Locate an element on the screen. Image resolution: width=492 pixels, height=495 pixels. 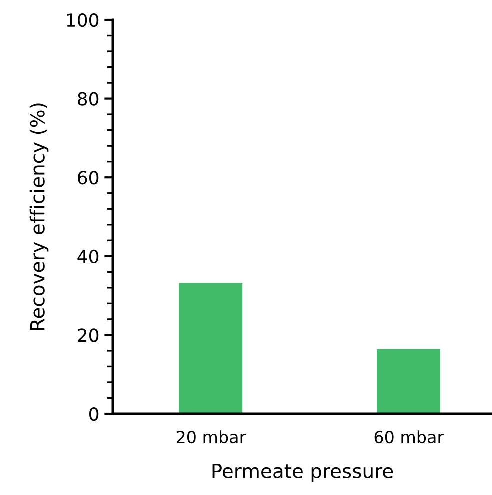
y-tick-label: 20 is located at coordinates (88, 335).